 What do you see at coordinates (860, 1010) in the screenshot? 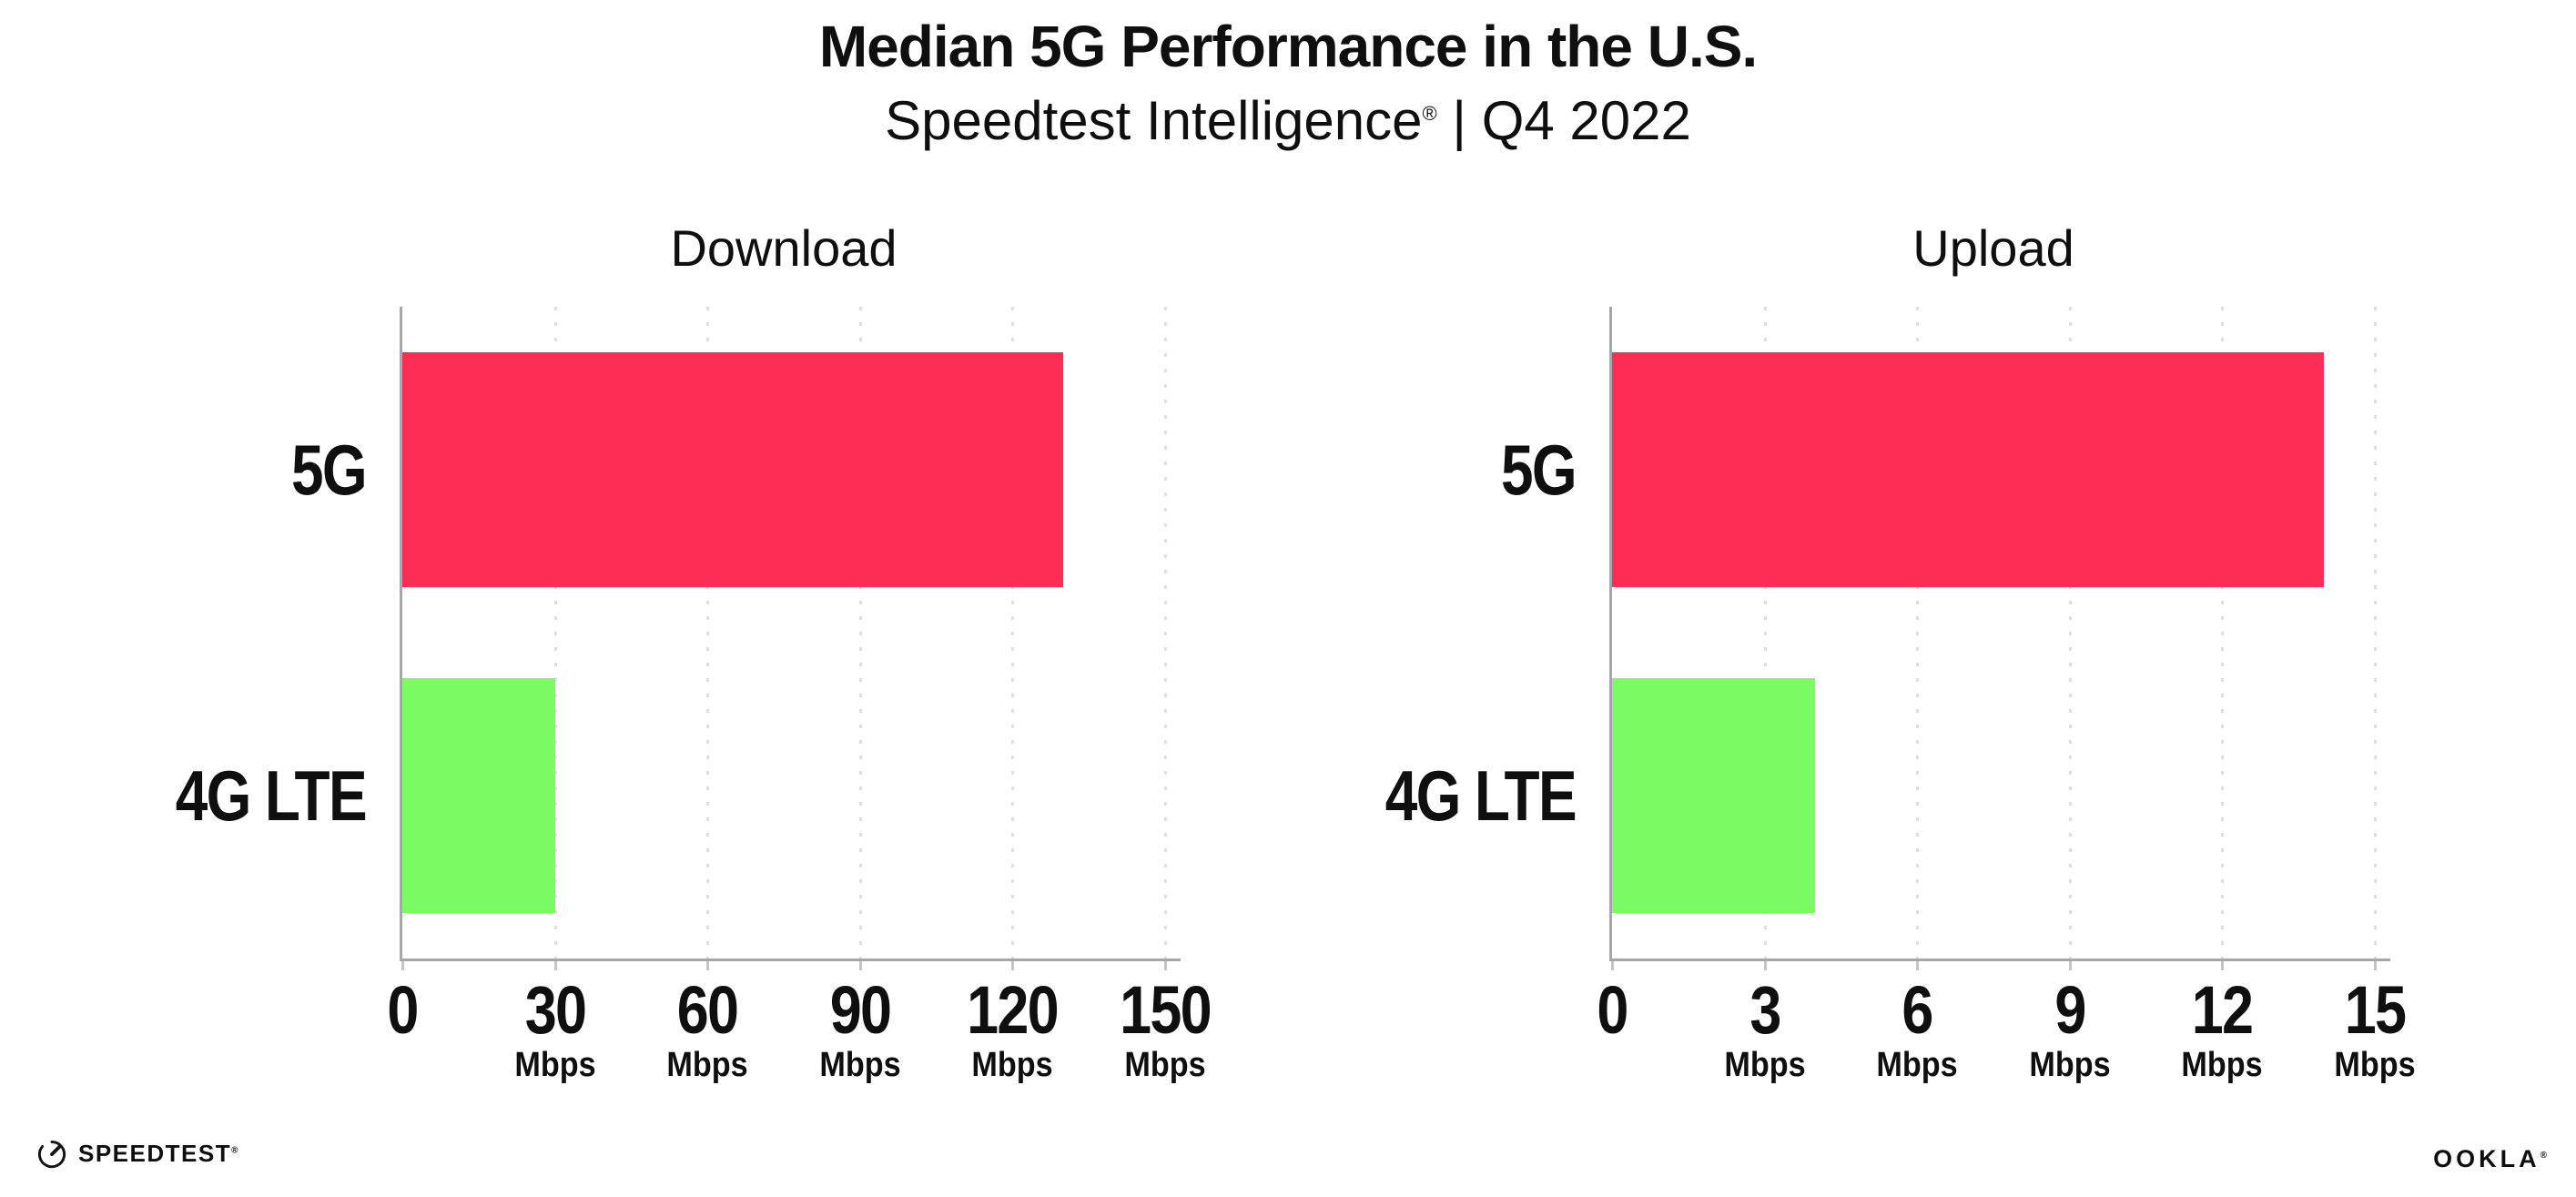
I see `tick-label-download-90: 90` at bounding box center [860, 1010].